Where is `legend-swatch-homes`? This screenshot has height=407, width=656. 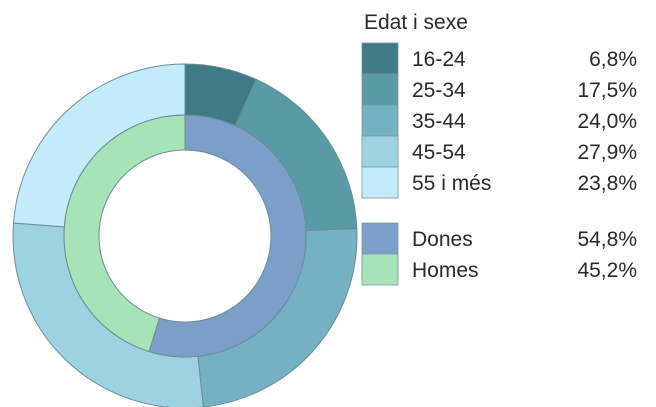 legend-swatch-homes is located at coordinates (380, 269).